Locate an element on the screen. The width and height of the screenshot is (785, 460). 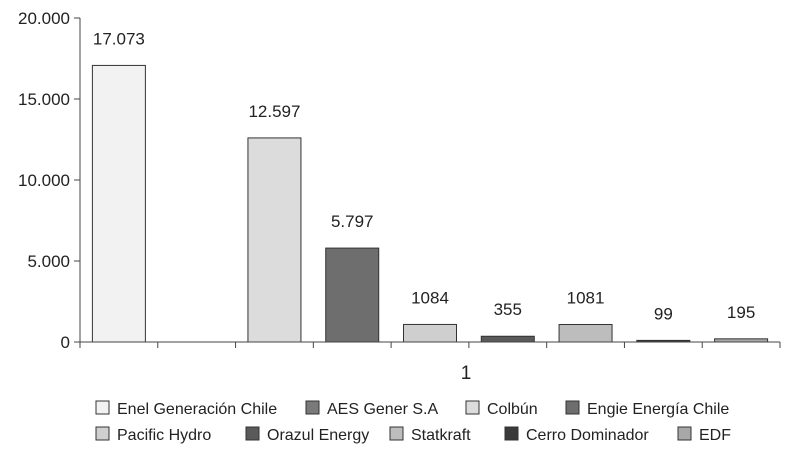
data-label: 99 is located at coordinates (663, 313).